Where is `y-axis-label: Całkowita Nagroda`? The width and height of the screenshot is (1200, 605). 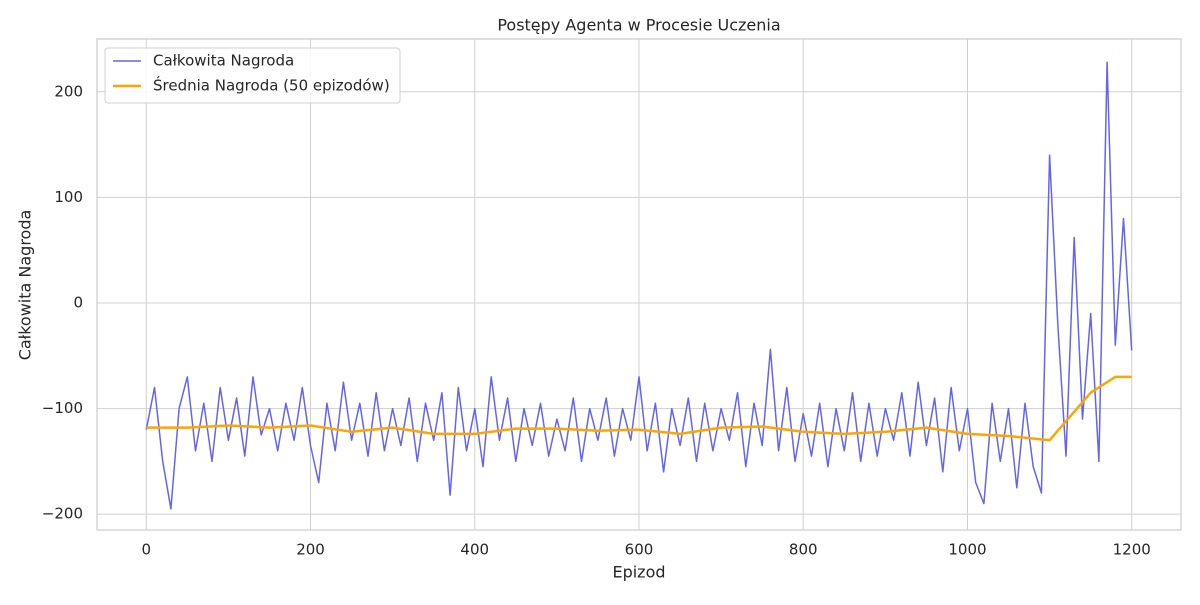
y-axis-label: Całkowita Nagroda is located at coordinates (25, 285).